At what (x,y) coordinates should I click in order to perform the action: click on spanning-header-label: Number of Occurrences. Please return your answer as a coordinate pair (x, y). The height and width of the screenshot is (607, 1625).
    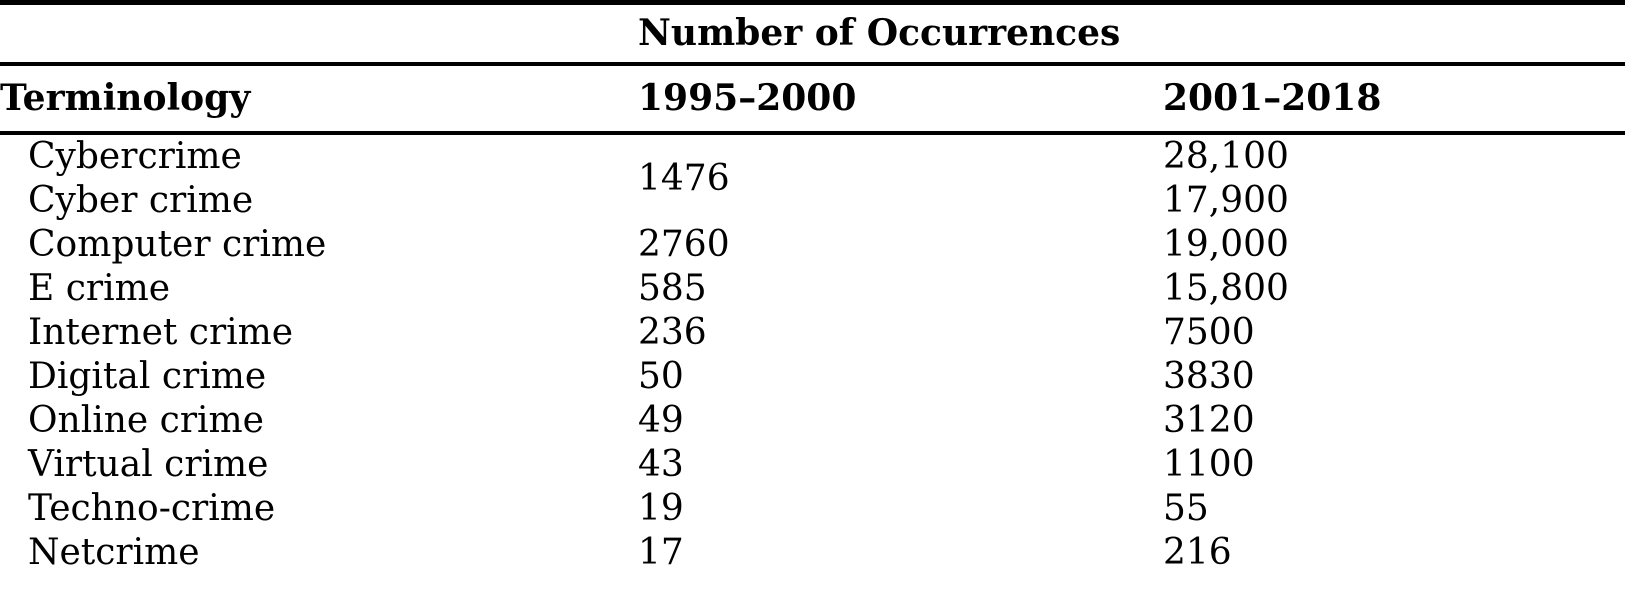
    Looking at the image, I should click on (1131, 34).